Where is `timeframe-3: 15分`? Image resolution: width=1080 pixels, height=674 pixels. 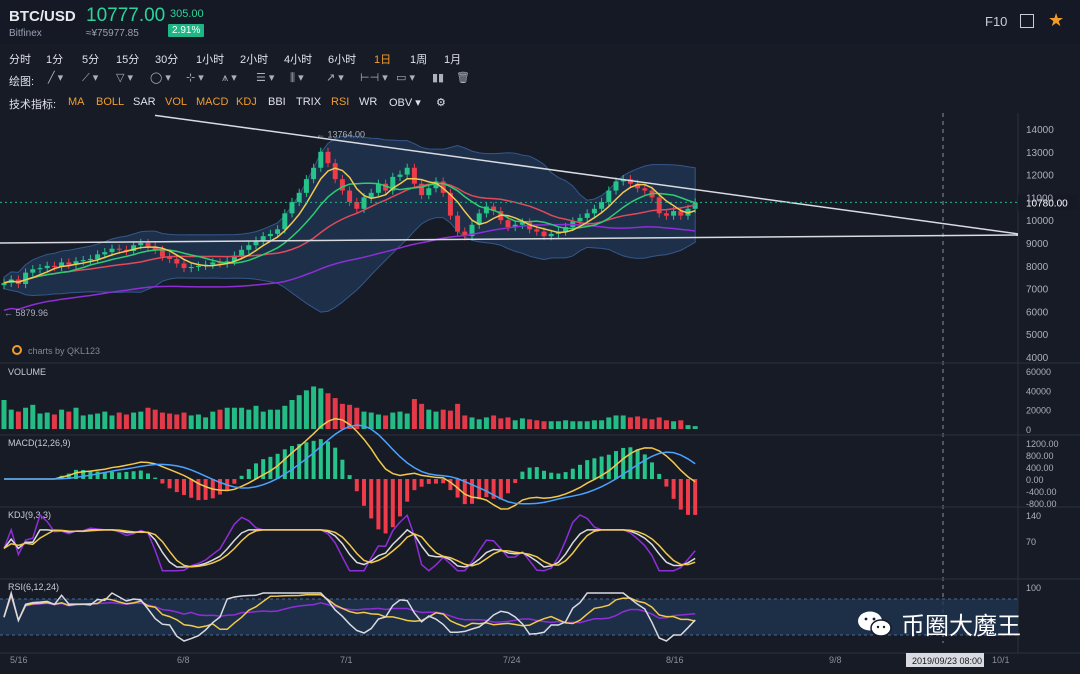
timeframe-3: 15分 is located at coordinates (128, 60).